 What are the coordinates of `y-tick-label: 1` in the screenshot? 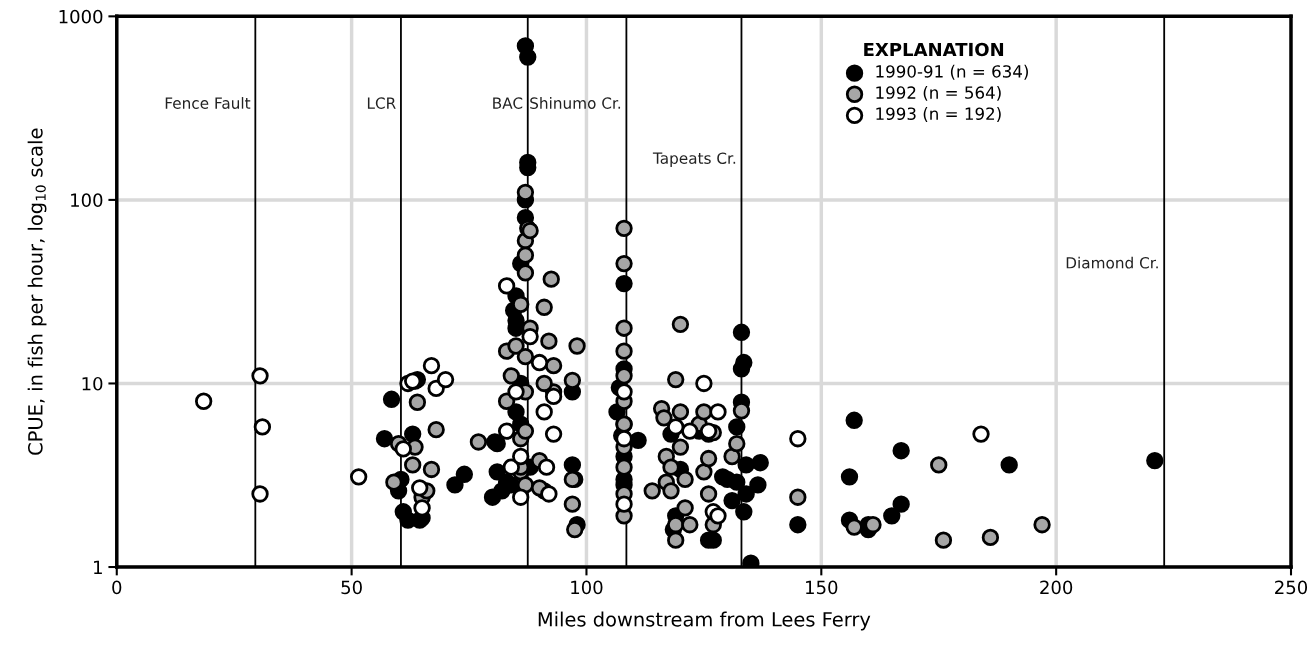 It's located at (98, 567).